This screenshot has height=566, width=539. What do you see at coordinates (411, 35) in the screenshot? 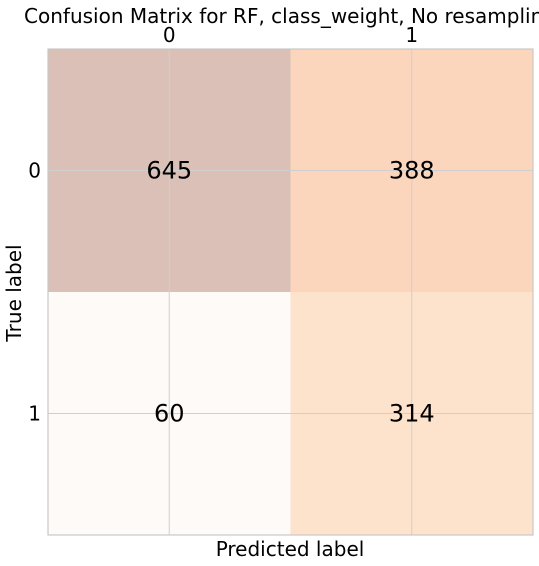
I see `x-tick-label-1: 1` at bounding box center [411, 35].